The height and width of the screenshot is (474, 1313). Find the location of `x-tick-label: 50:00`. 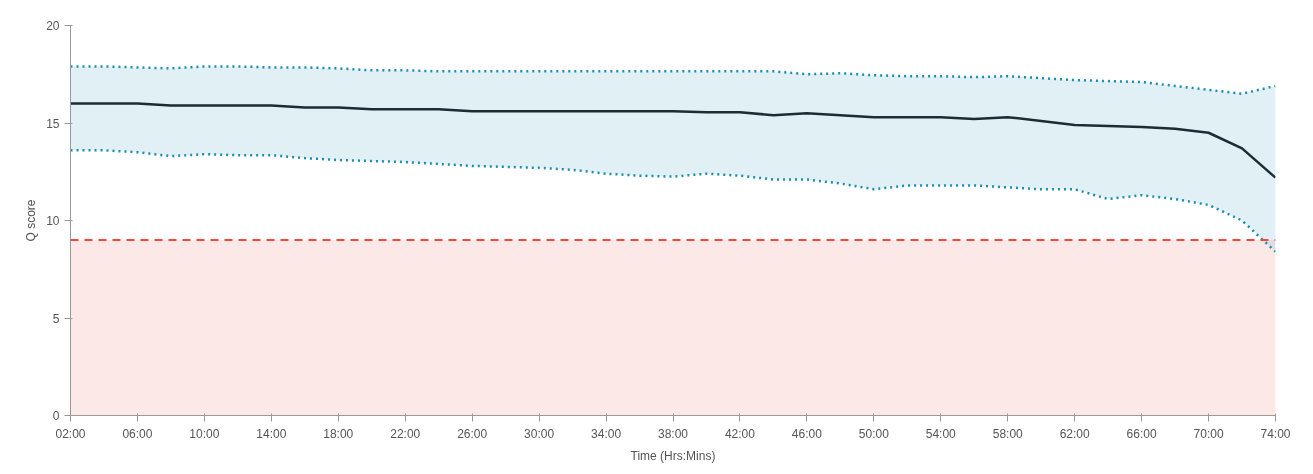

x-tick-label: 50:00 is located at coordinates (874, 433).